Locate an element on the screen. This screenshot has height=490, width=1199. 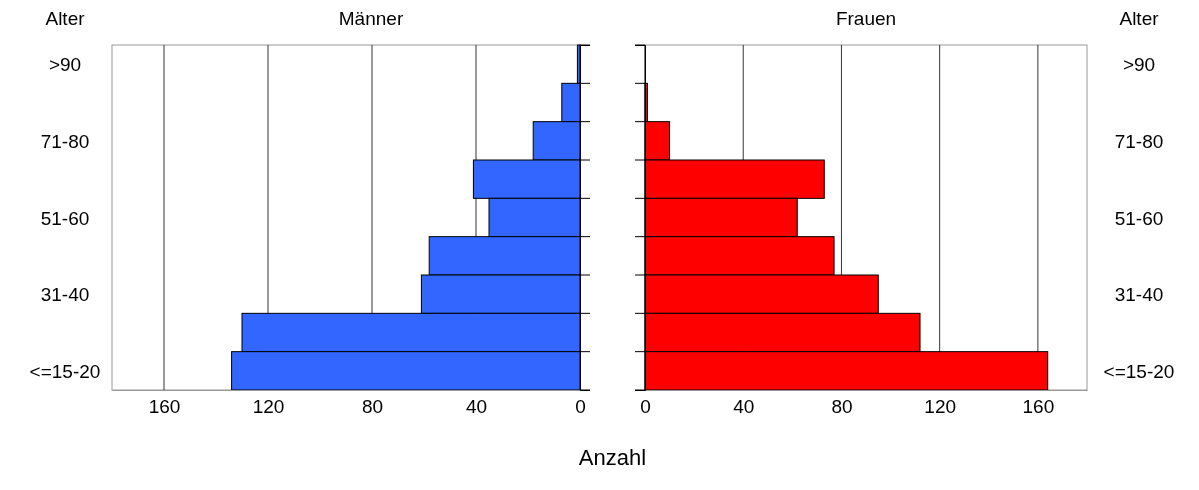
chart-title: Männer is located at coordinates (371, 18).